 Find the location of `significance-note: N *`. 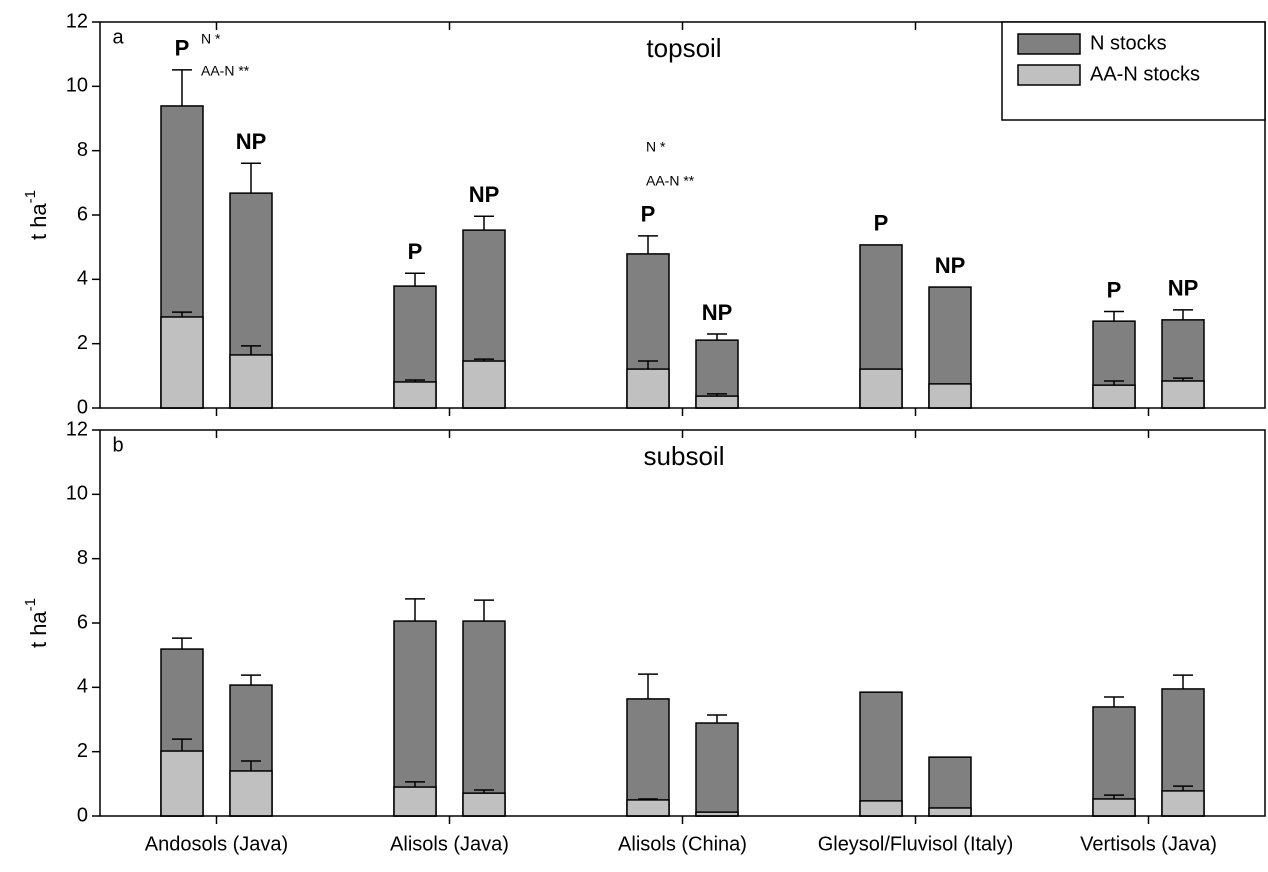

significance-note: N * is located at coordinates (211, 39).